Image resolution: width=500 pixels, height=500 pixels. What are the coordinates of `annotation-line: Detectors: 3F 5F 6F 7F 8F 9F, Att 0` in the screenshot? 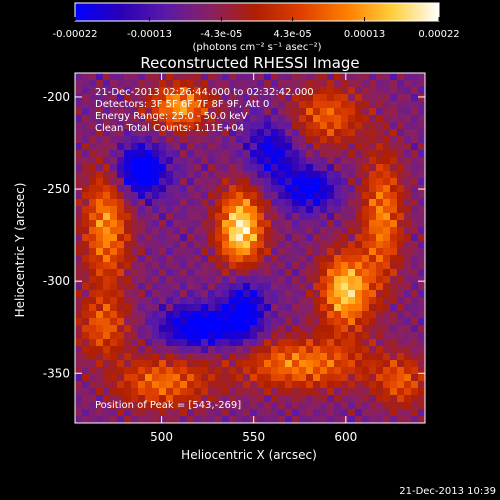 It's located at (182, 104).